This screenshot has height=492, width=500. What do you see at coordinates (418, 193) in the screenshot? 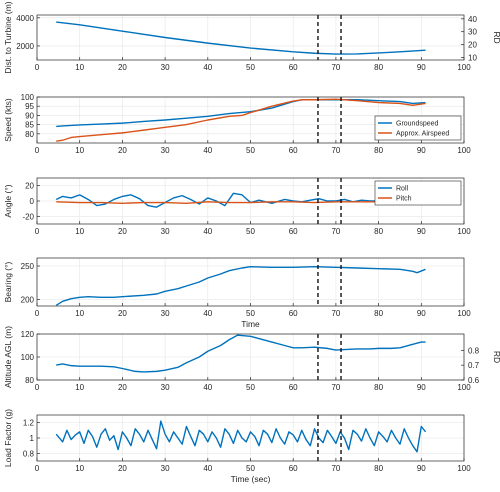
I see `legend: Roll Pitch` at bounding box center [418, 193].